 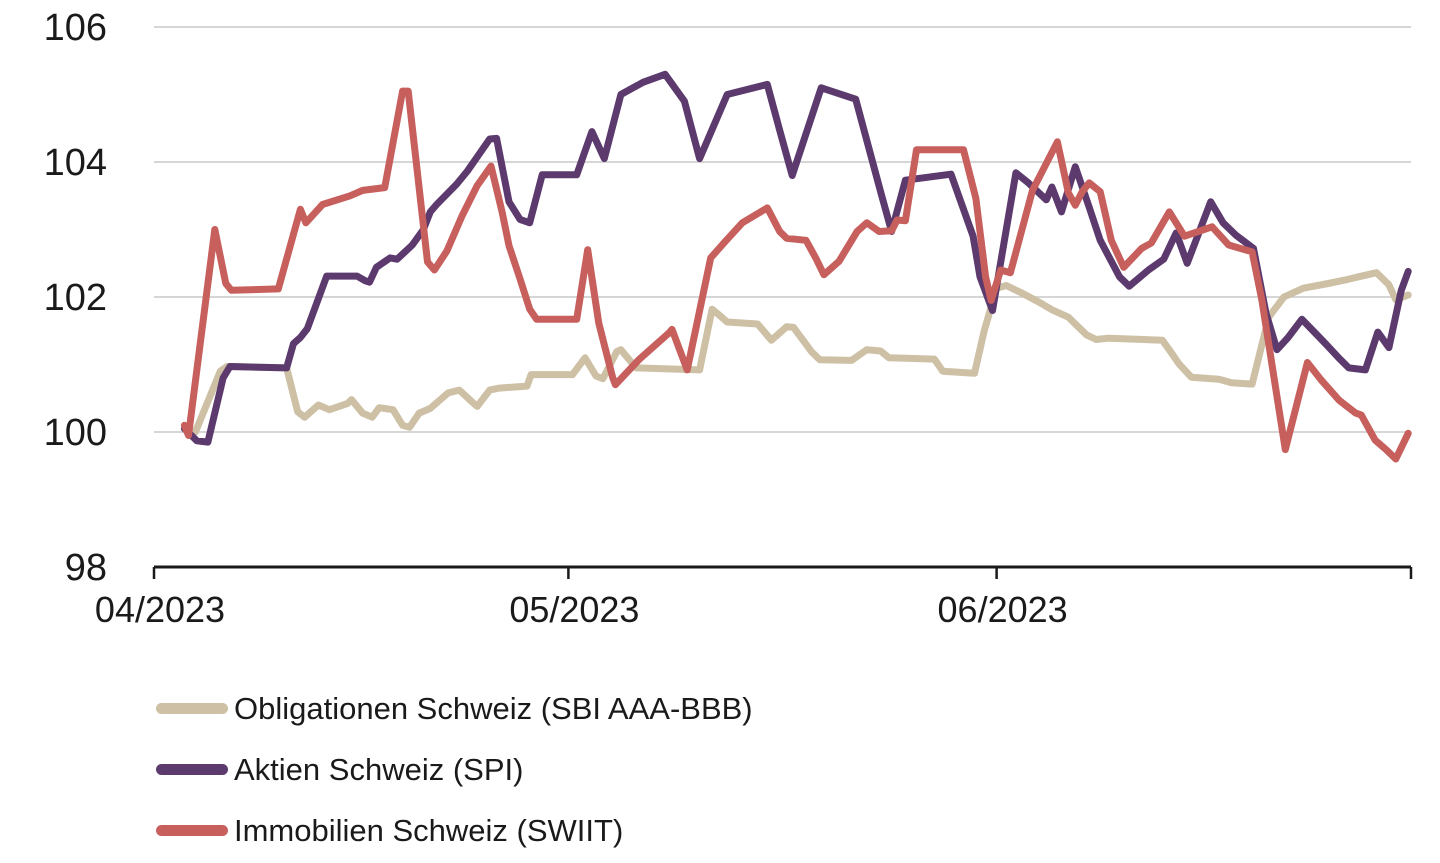 I want to click on legend-item-obligationen: Obligationen Schweiz (SBI AAA-BBB), so click(x=454, y=708).